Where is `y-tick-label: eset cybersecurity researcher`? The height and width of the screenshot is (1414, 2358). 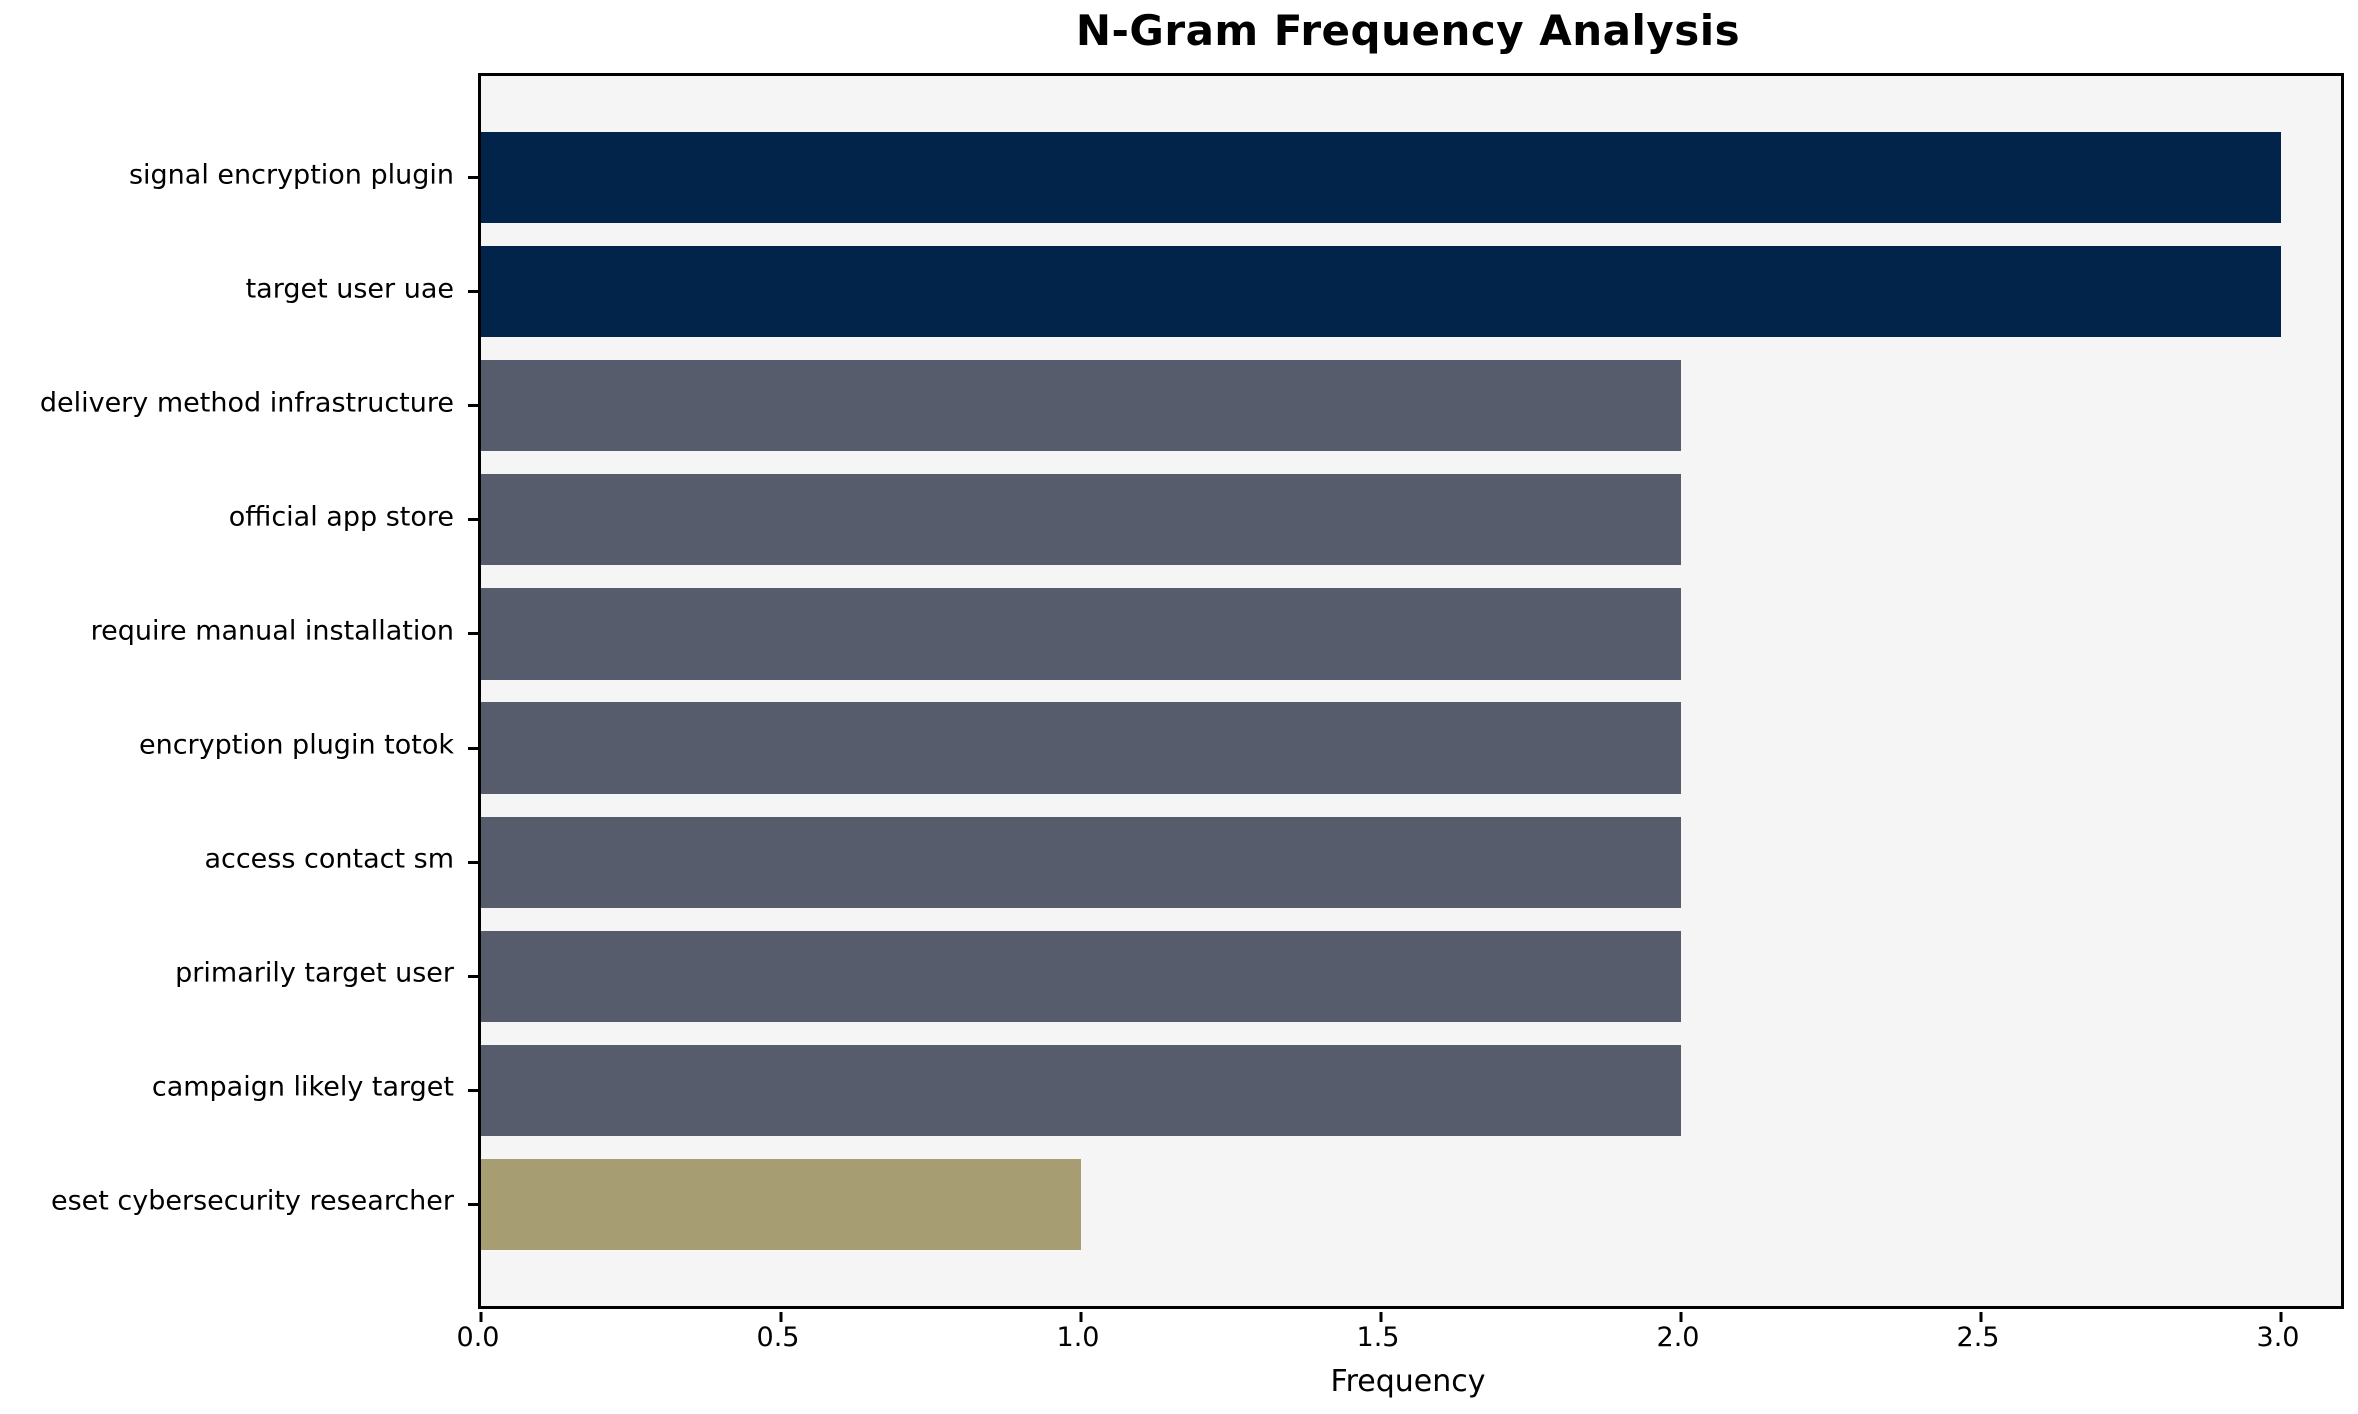
y-tick-label: eset cybersecurity researcher is located at coordinates (252, 1201).